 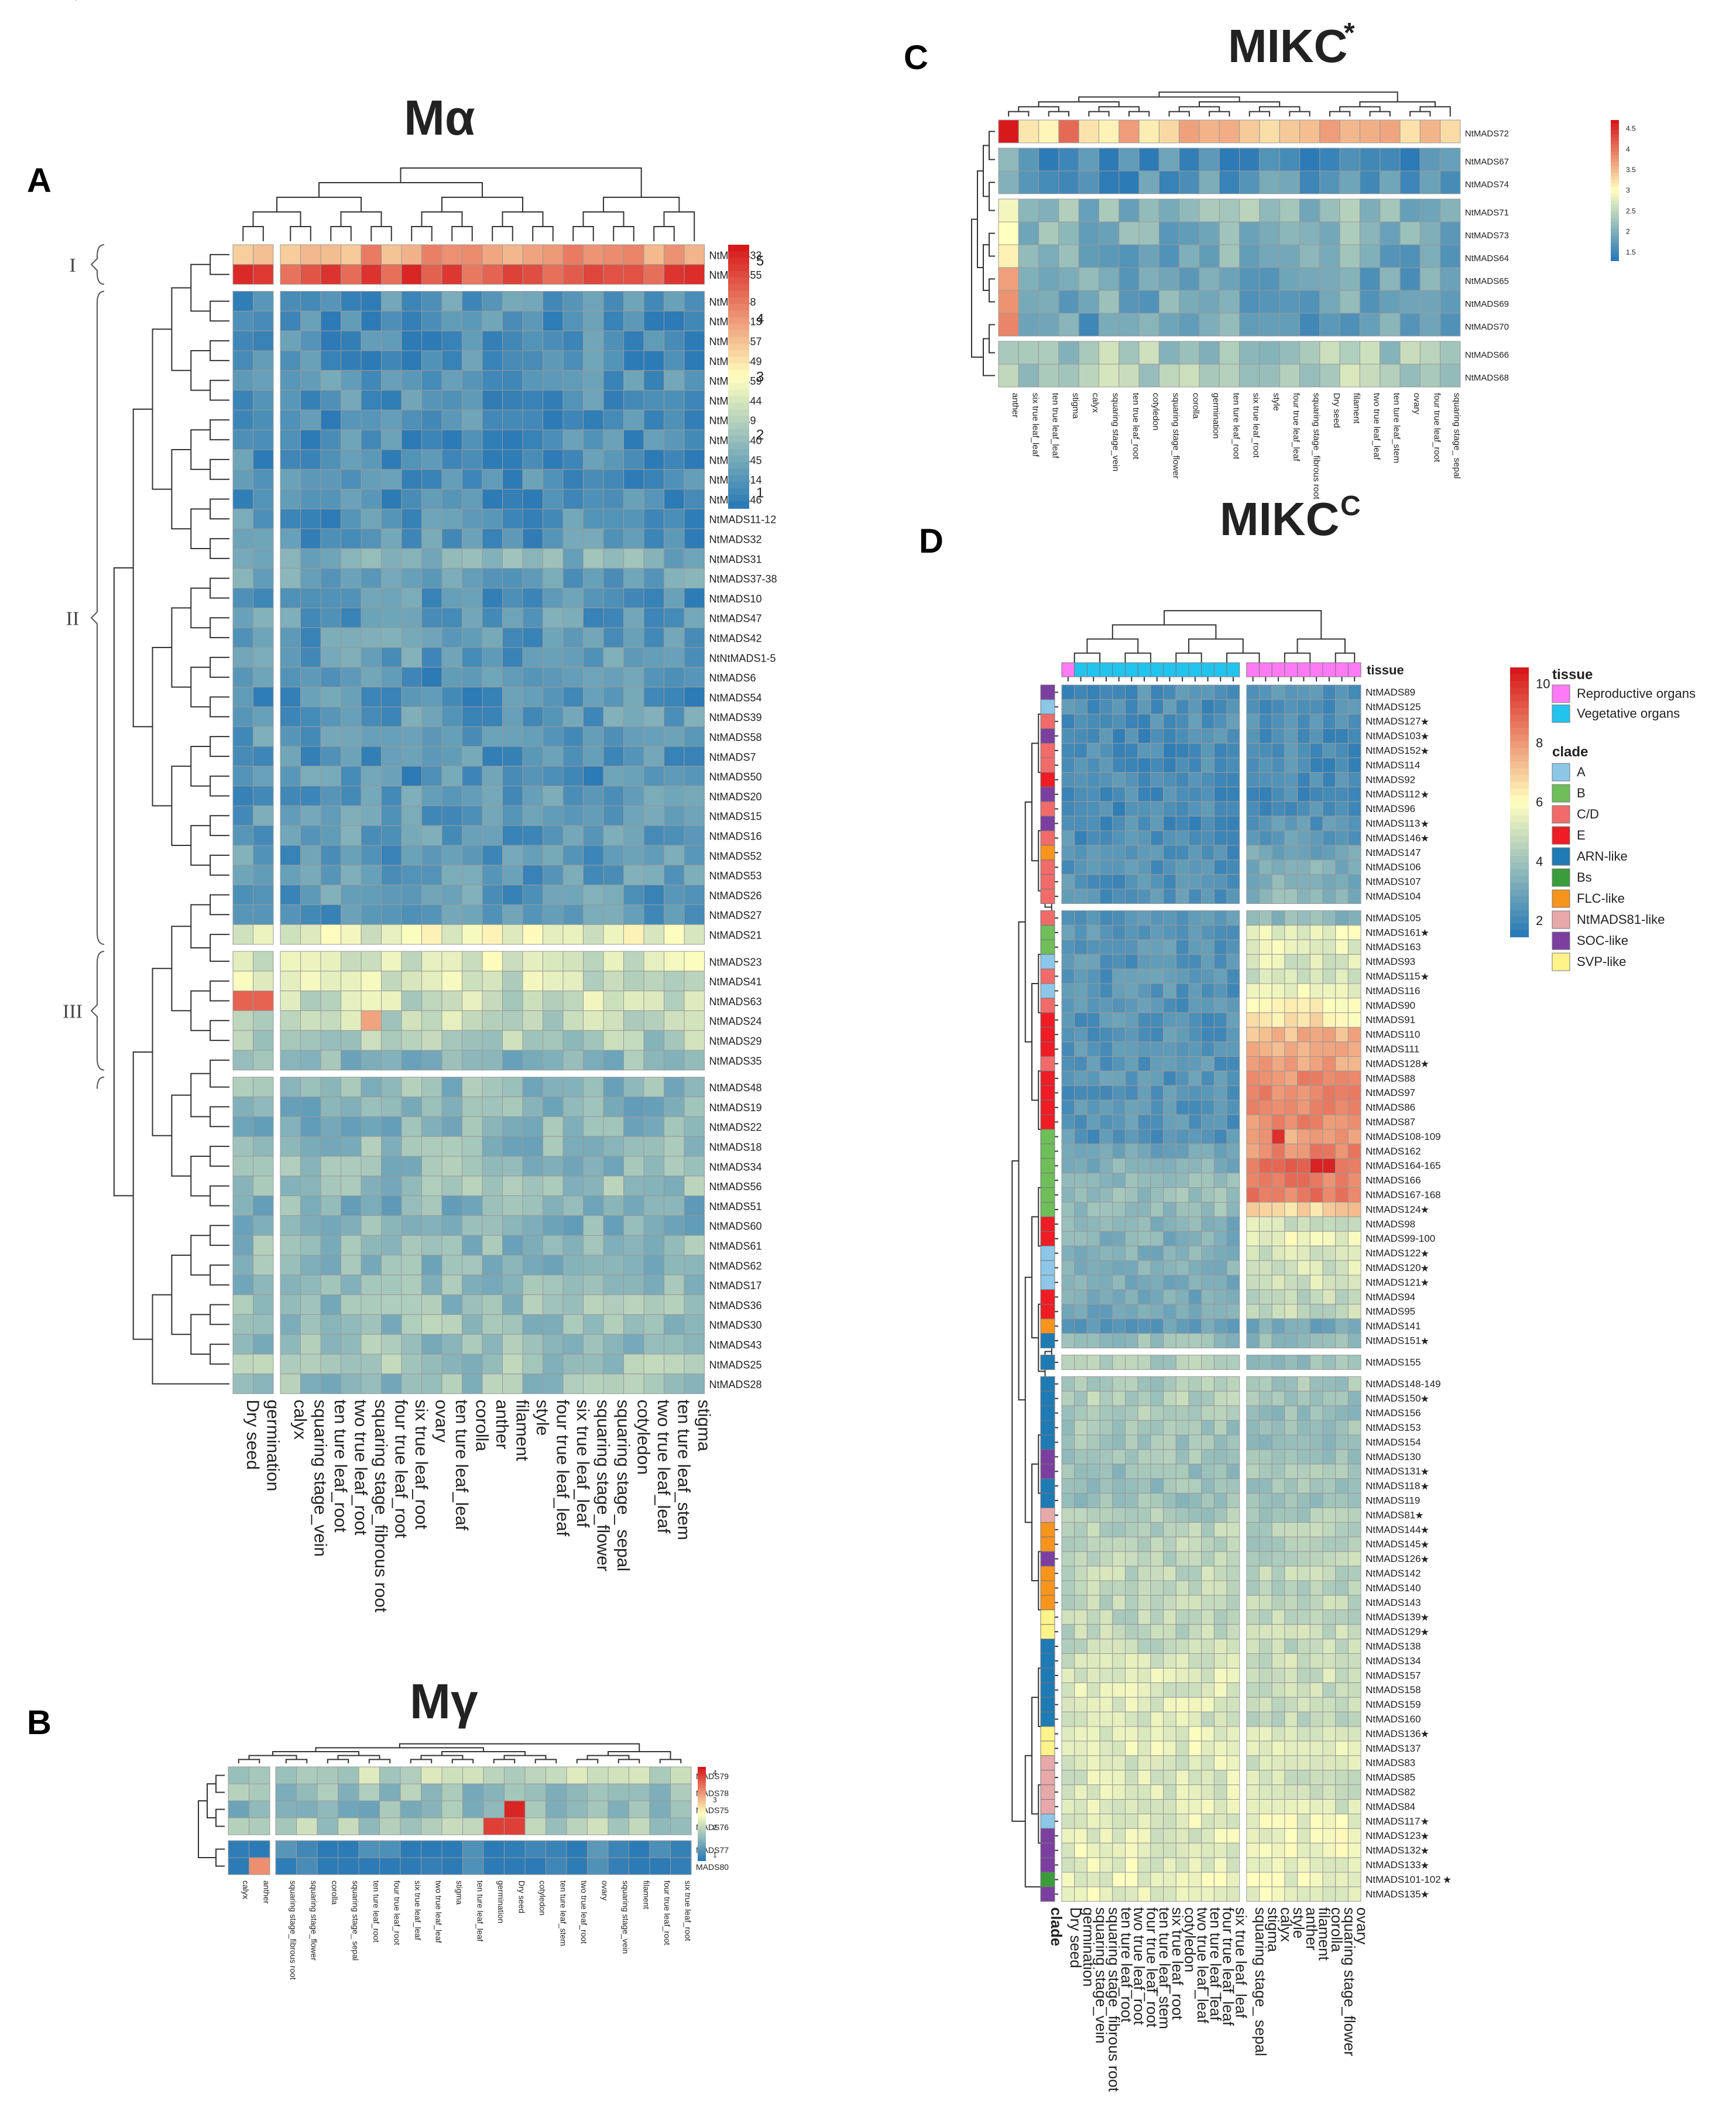 I want to click on column-label: four true leaf_leaf, so click(x=1228, y=1966).